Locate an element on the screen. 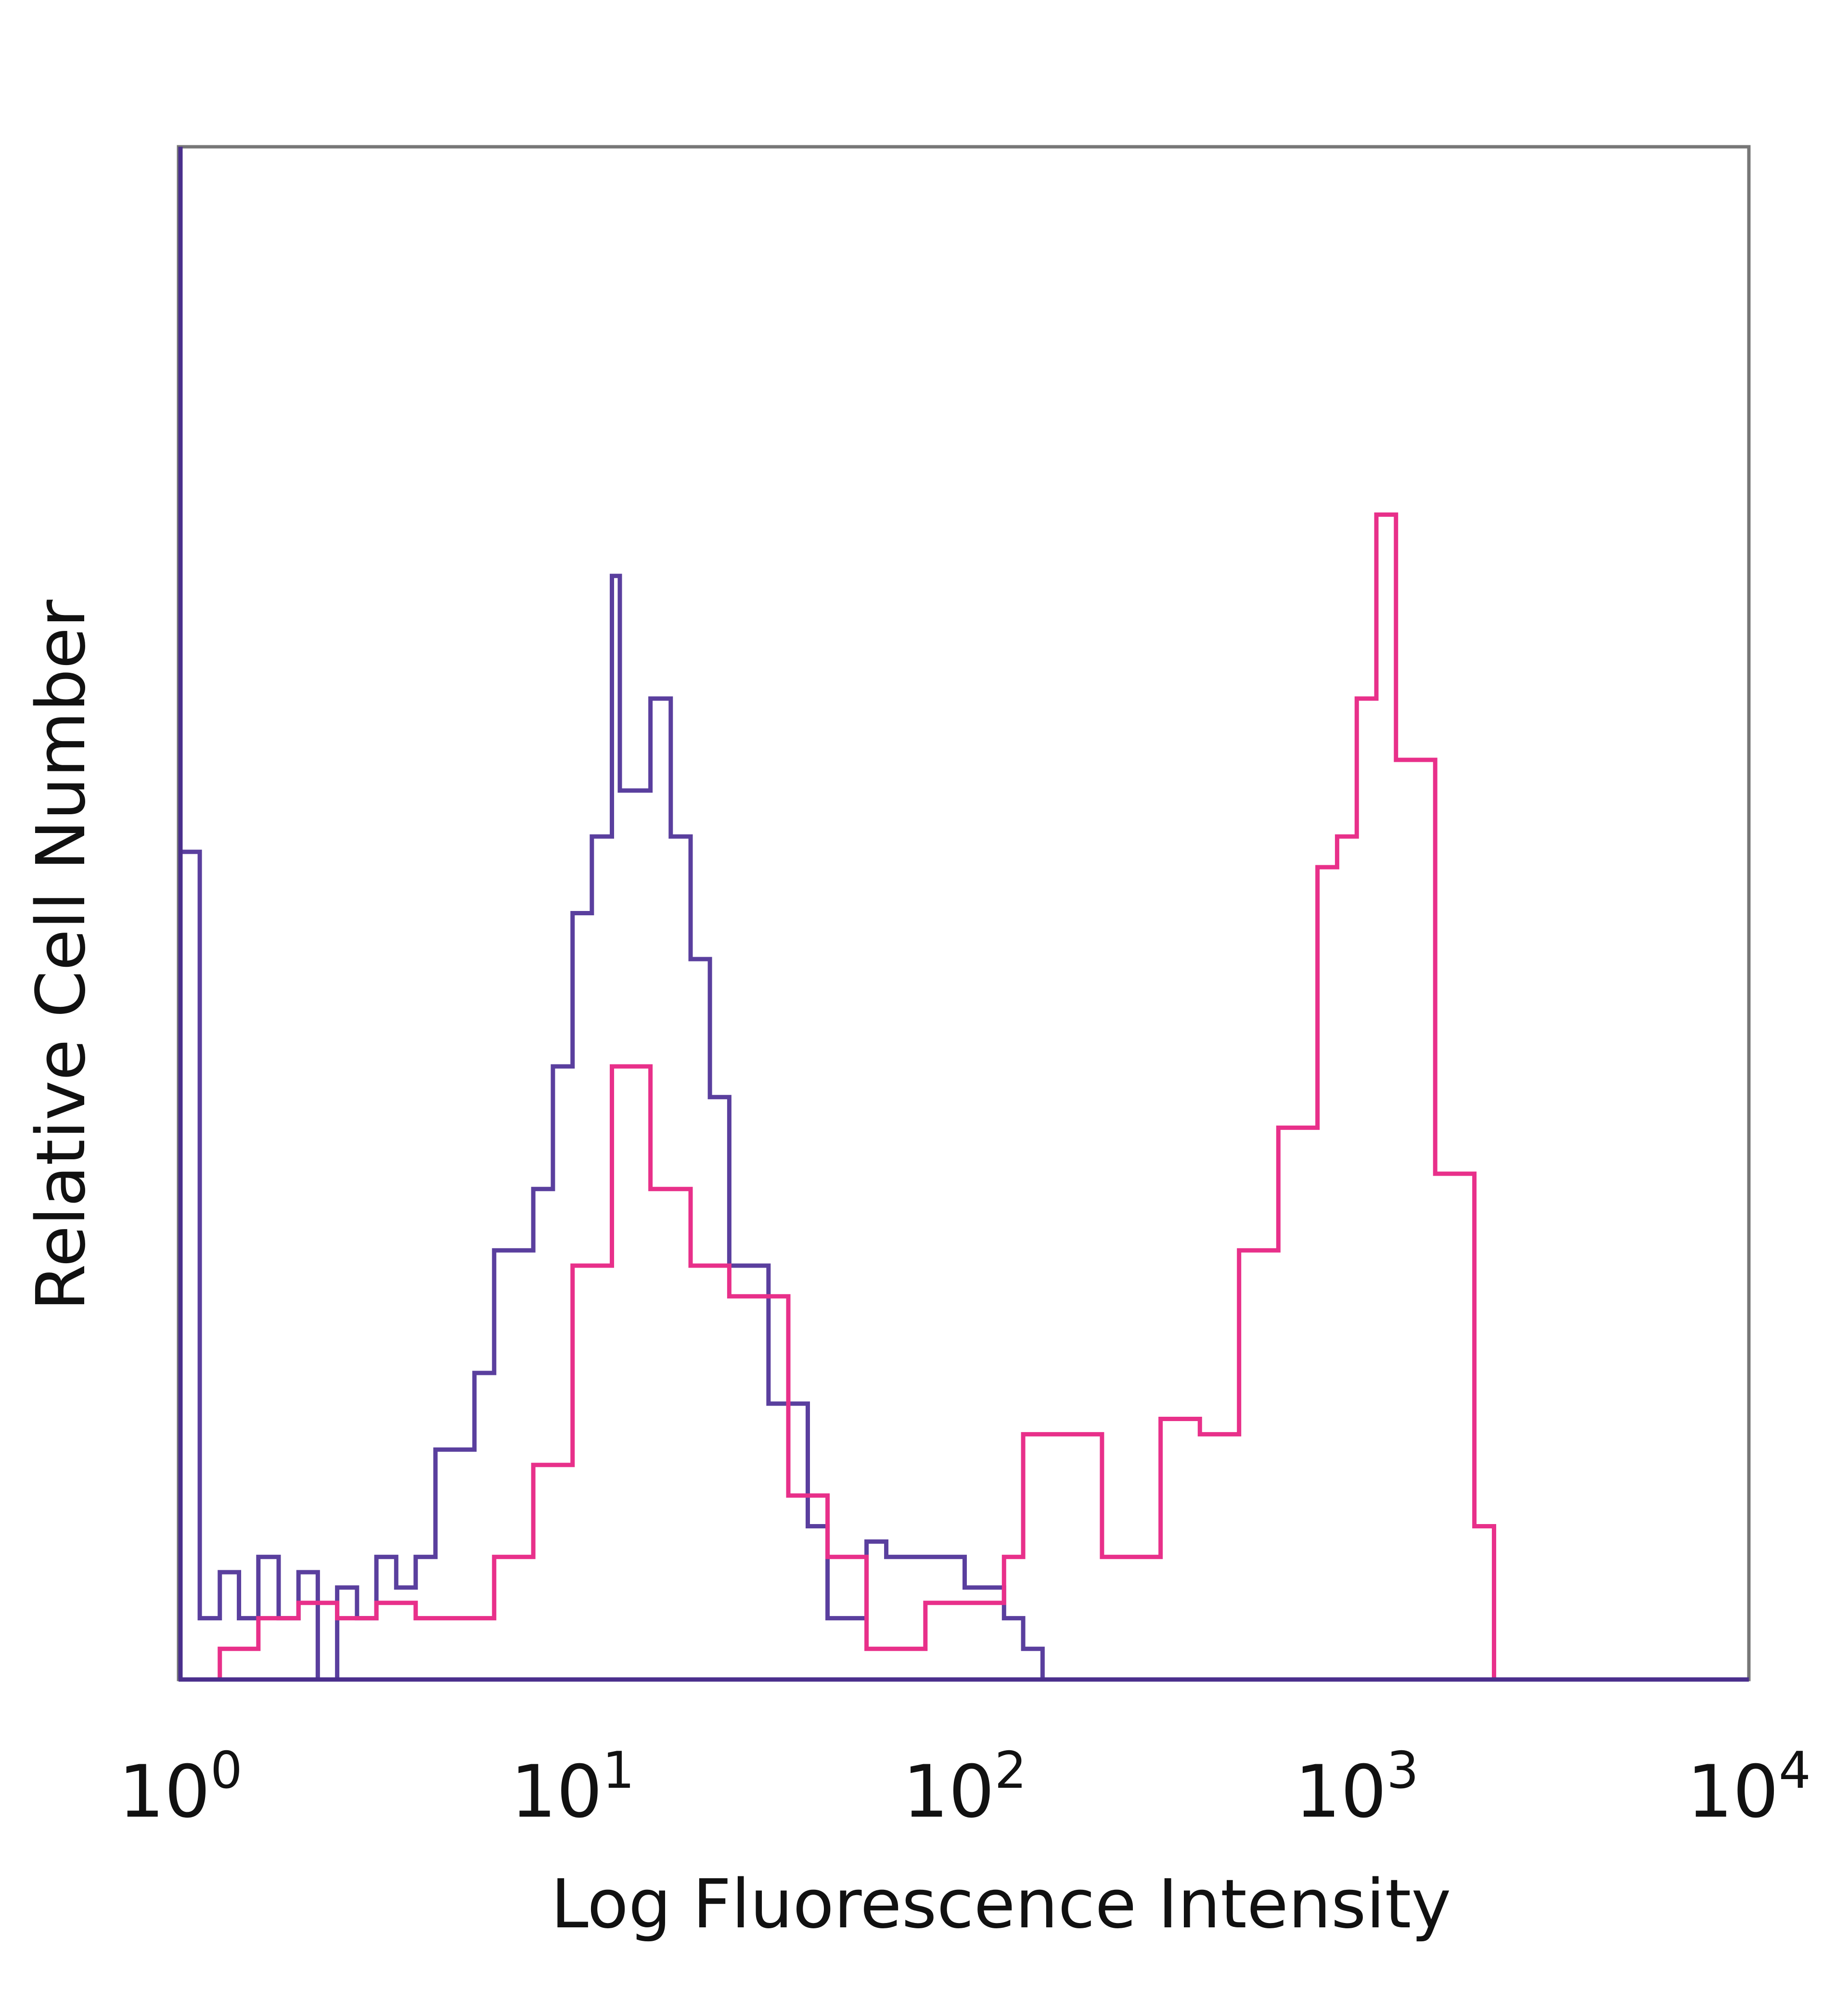 This screenshot has width=1848, height=2000. x-tick-label: 103 is located at coordinates (1357, 1787).